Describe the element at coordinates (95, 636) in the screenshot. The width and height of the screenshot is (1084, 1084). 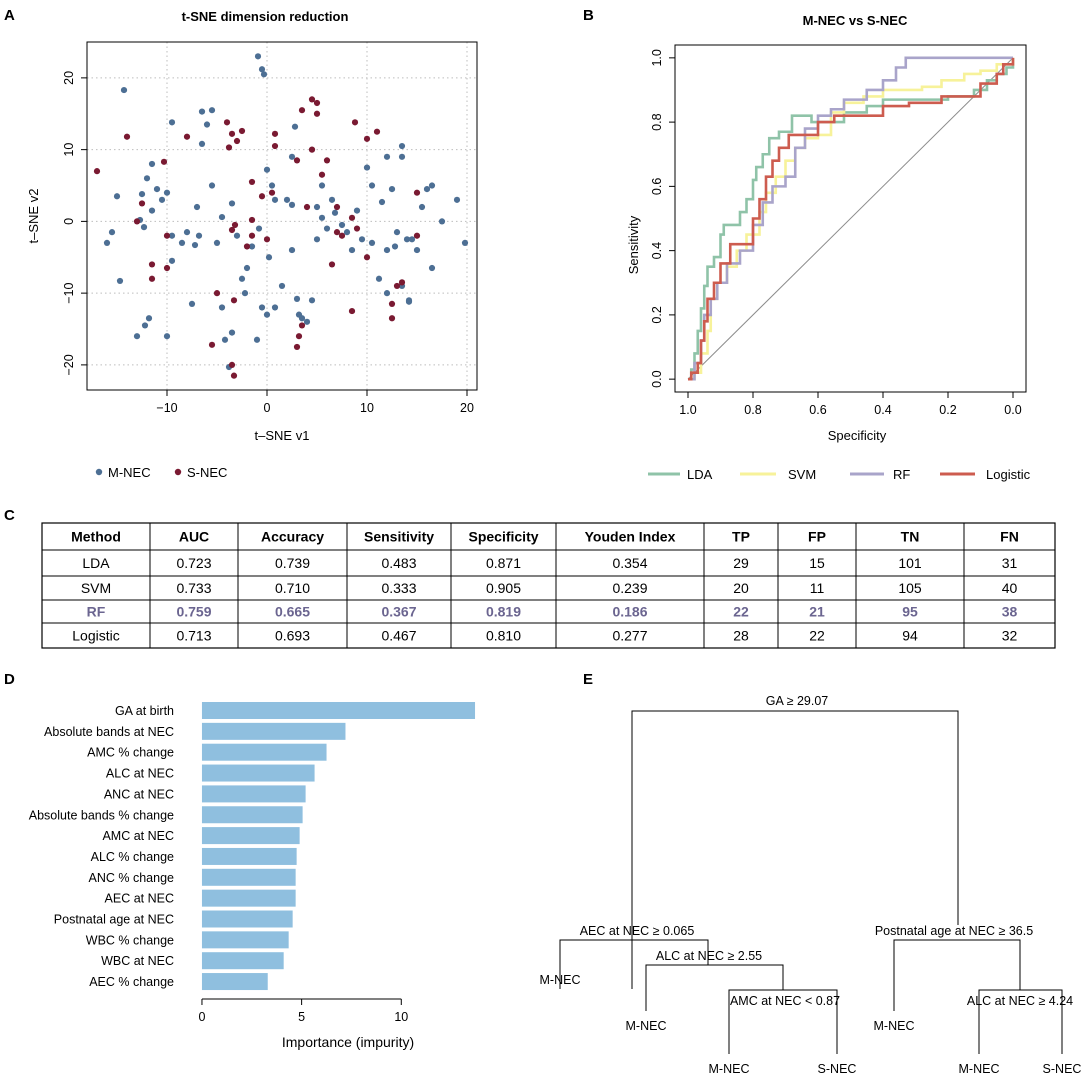
I see `table-cell: Logistic` at that location.